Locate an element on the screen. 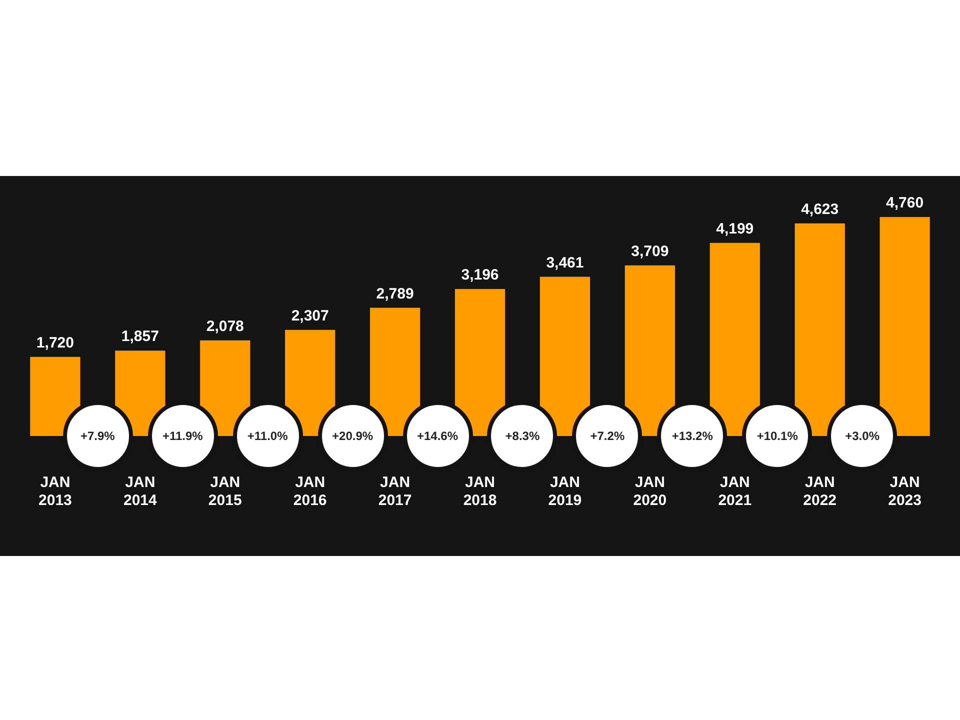 This screenshot has width=960, height=720. data-label: 3,461 is located at coordinates (565, 263).